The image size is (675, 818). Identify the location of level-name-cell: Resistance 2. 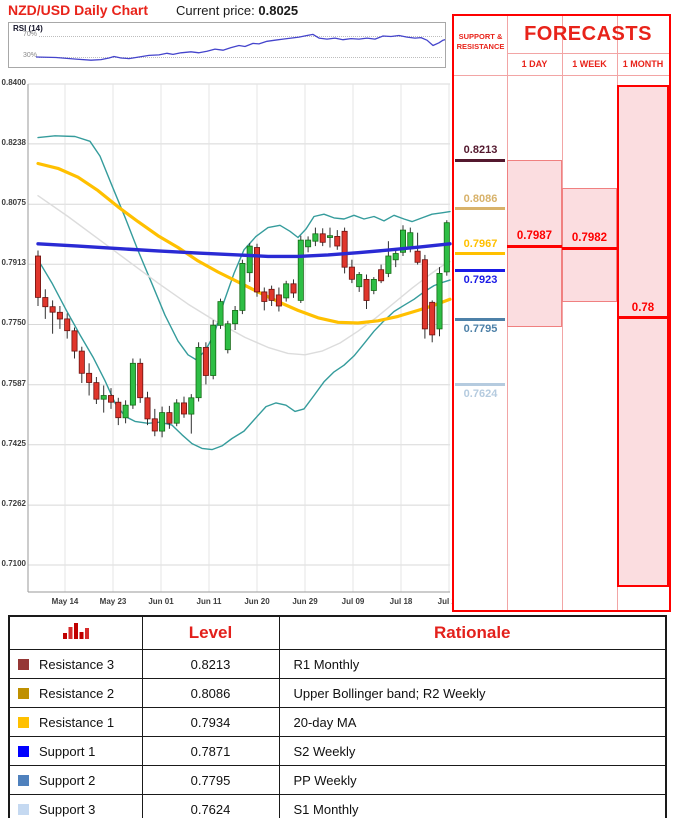
(75, 693).